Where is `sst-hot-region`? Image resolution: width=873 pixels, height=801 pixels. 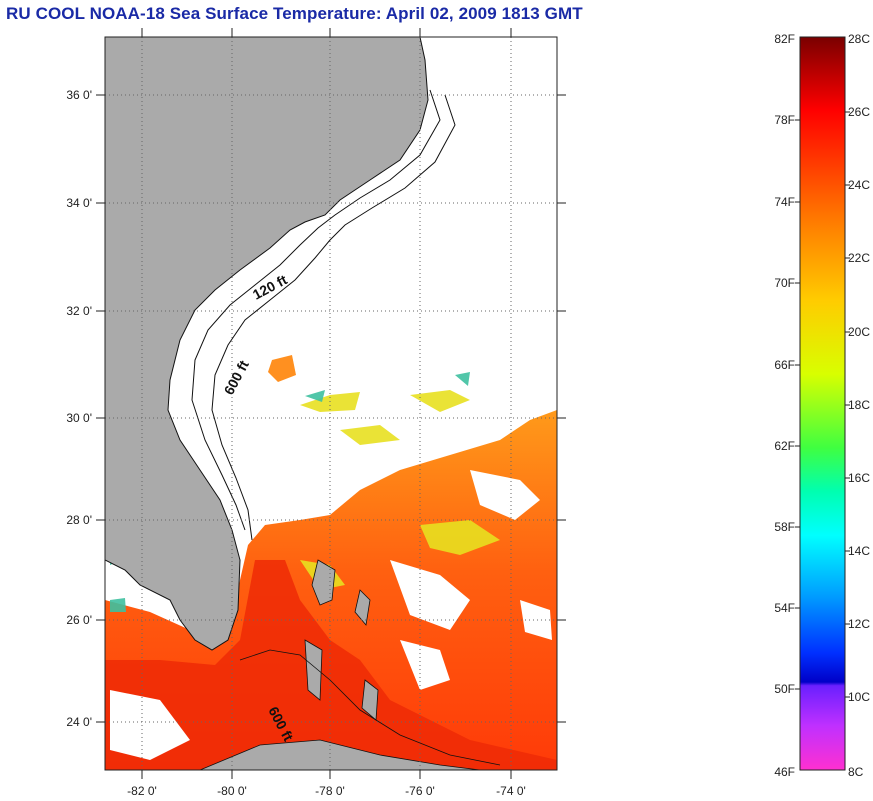 sst-hot-region is located at coordinates (331, 665).